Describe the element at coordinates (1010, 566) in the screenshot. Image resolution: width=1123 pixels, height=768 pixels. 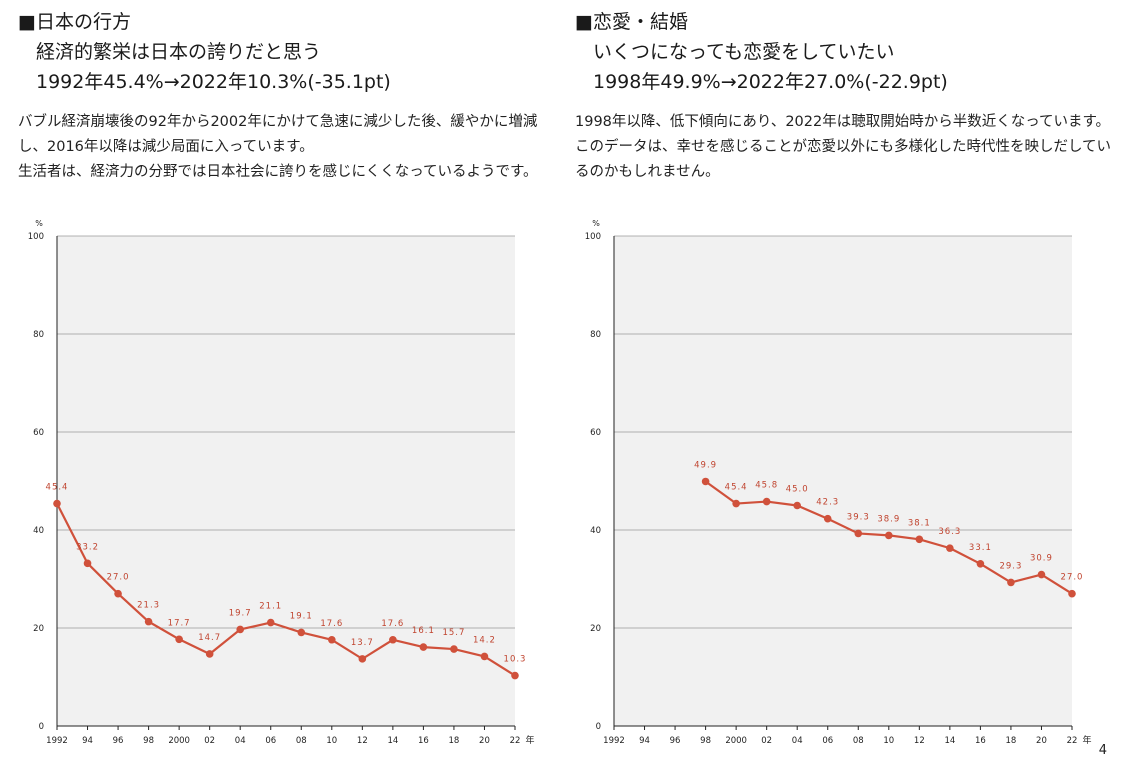
I see `data-label: 29.3` at that location.